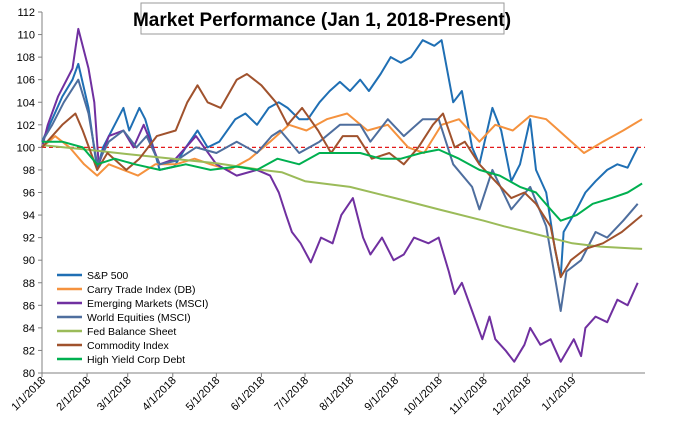 This screenshot has height=443, width=680. Describe the element at coordinates (29, 306) in the screenshot. I see `y-tick-label: 86` at that location.